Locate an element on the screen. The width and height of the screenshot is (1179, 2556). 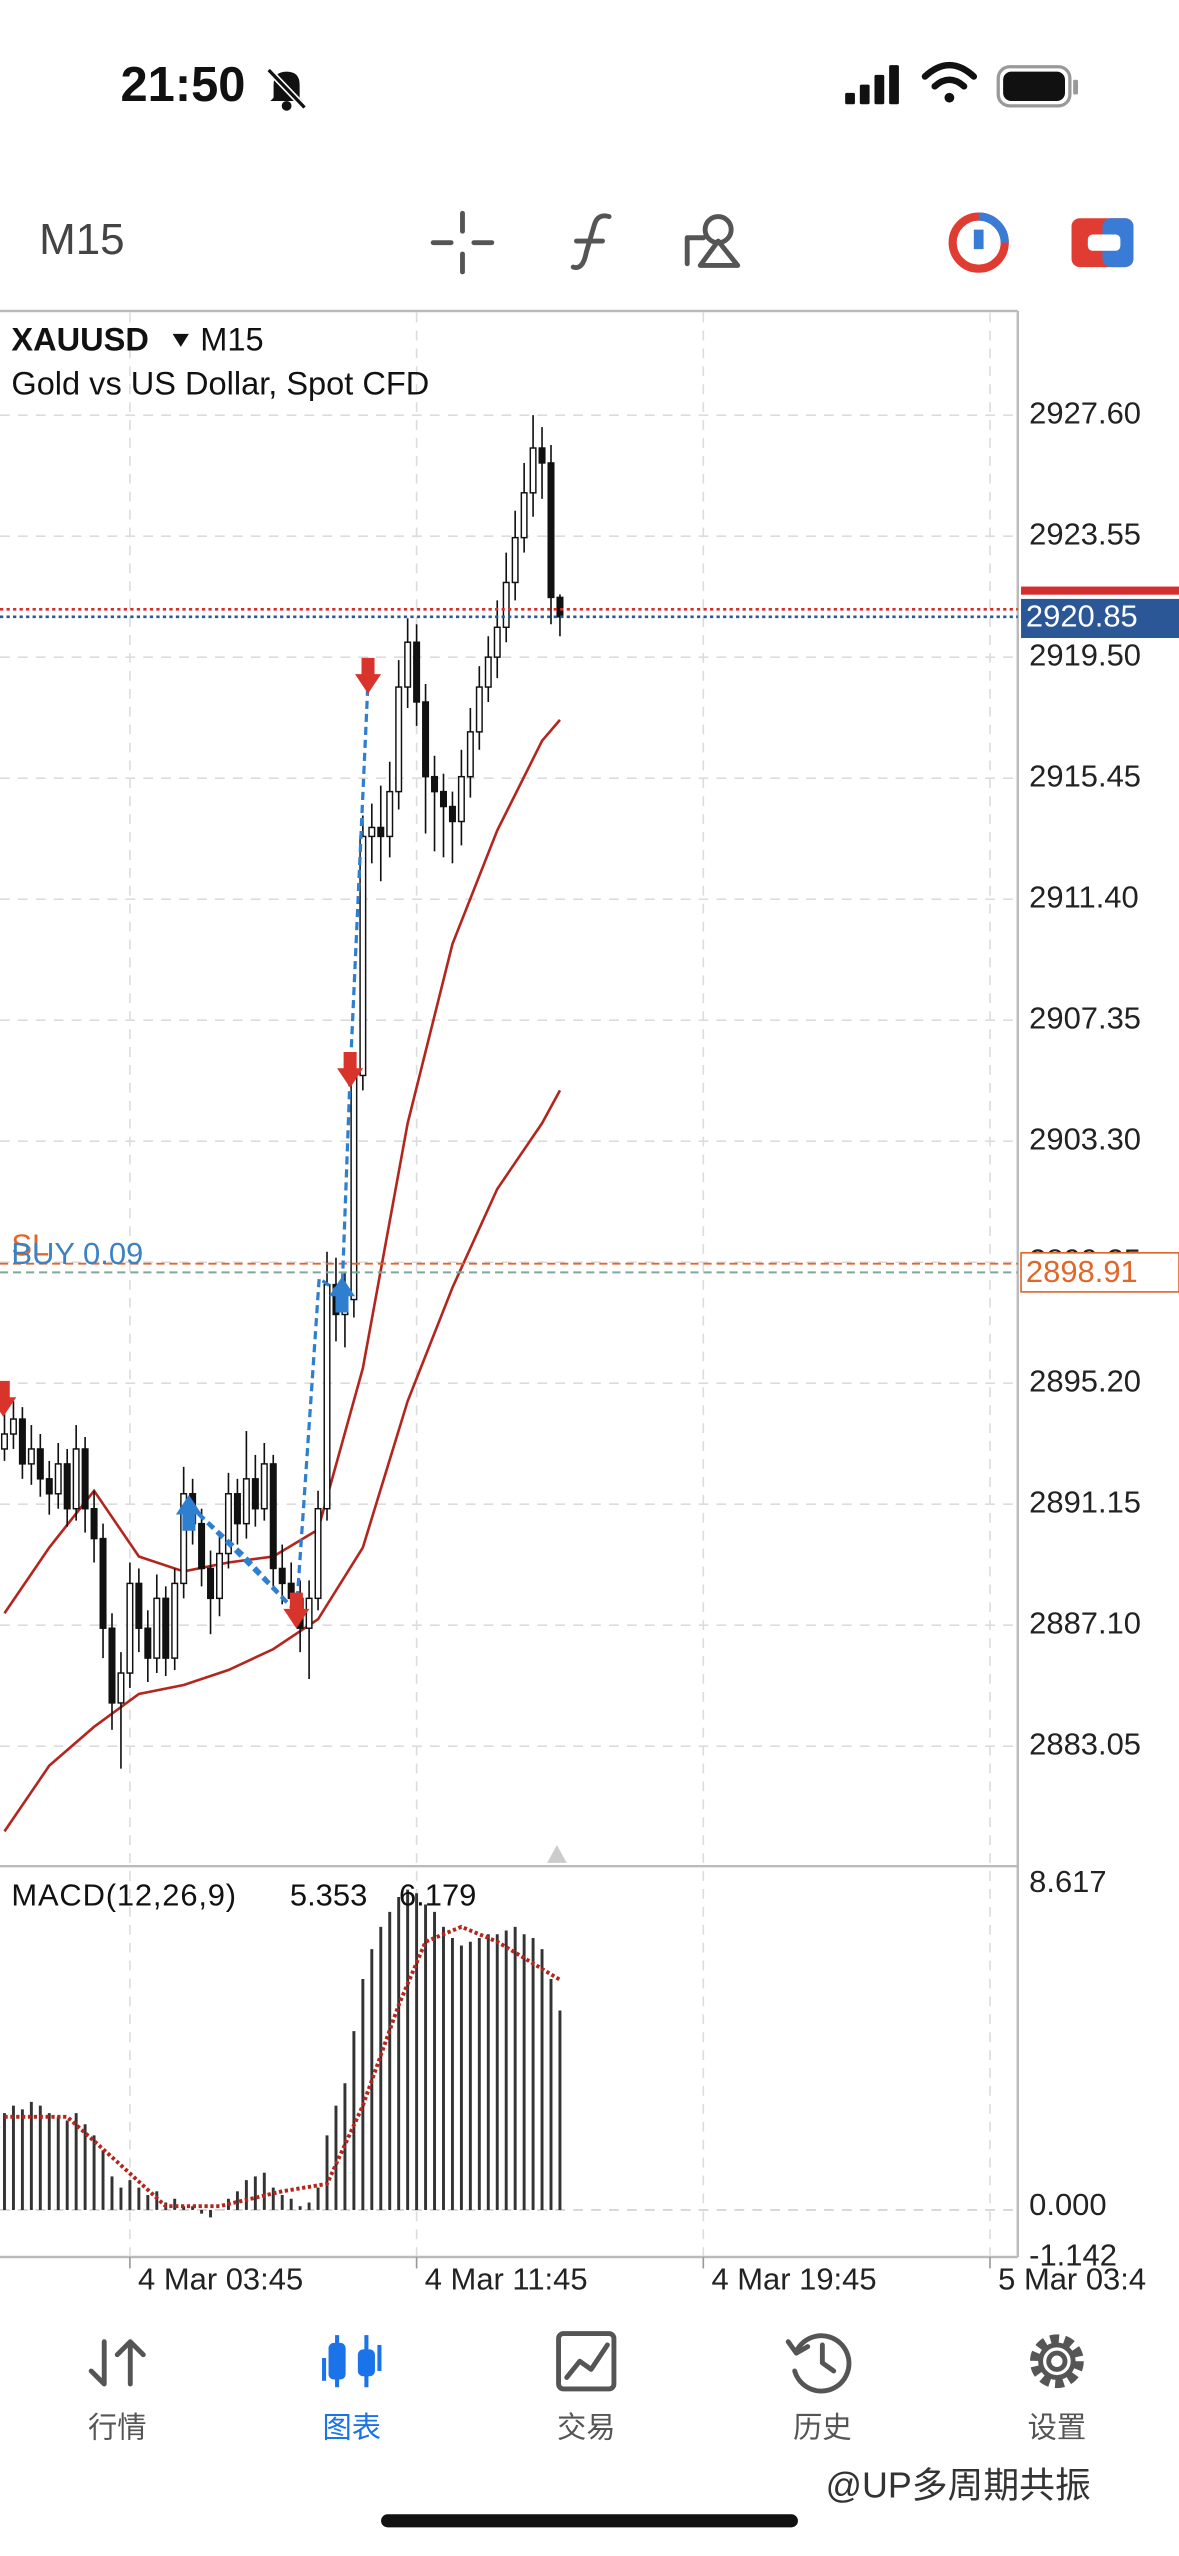
tab-label: 设置 is located at coordinates (1057, 2427).